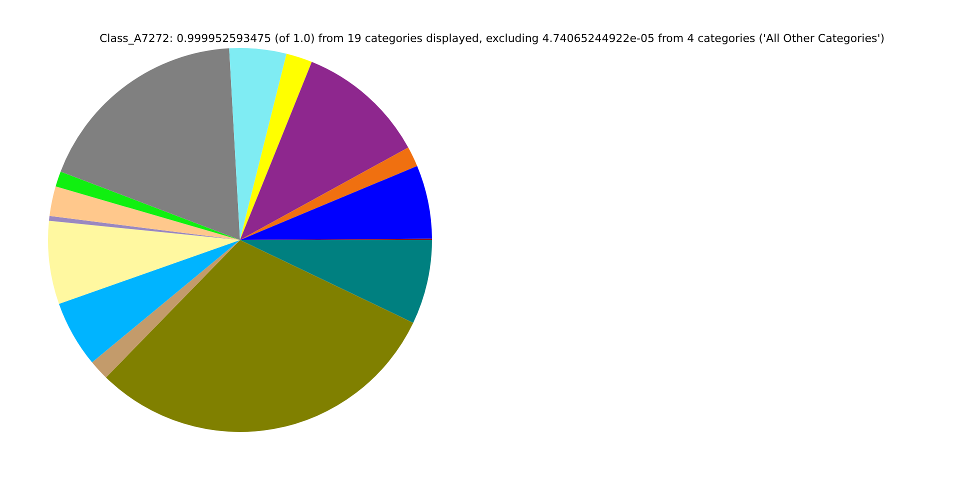 The image size is (960, 480). I want to click on text: Class_A7272: 0.999952593475 (of 1.0) from 19 categories displayed, excluding 4.74065244922e-05 from 4 categories ('All Other Categories'), so click(492, 38).